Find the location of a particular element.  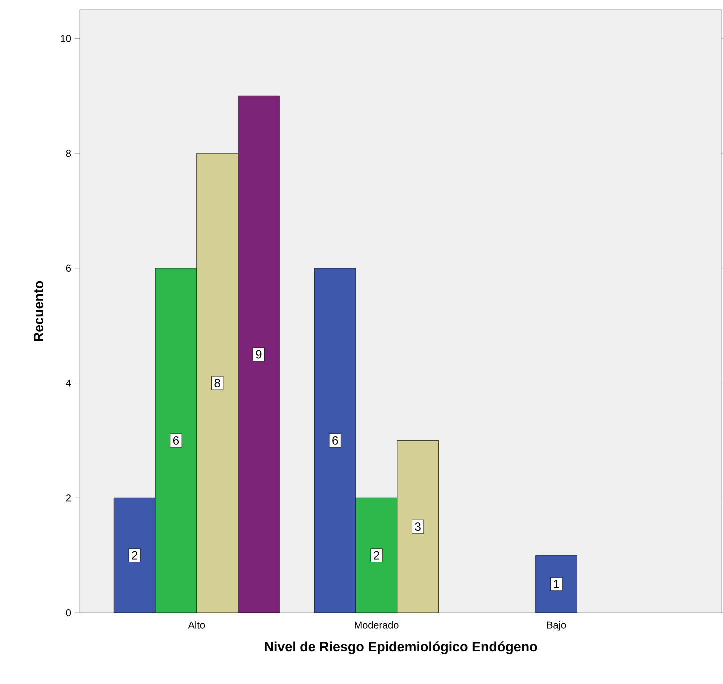

data-label: 1 is located at coordinates (557, 584).